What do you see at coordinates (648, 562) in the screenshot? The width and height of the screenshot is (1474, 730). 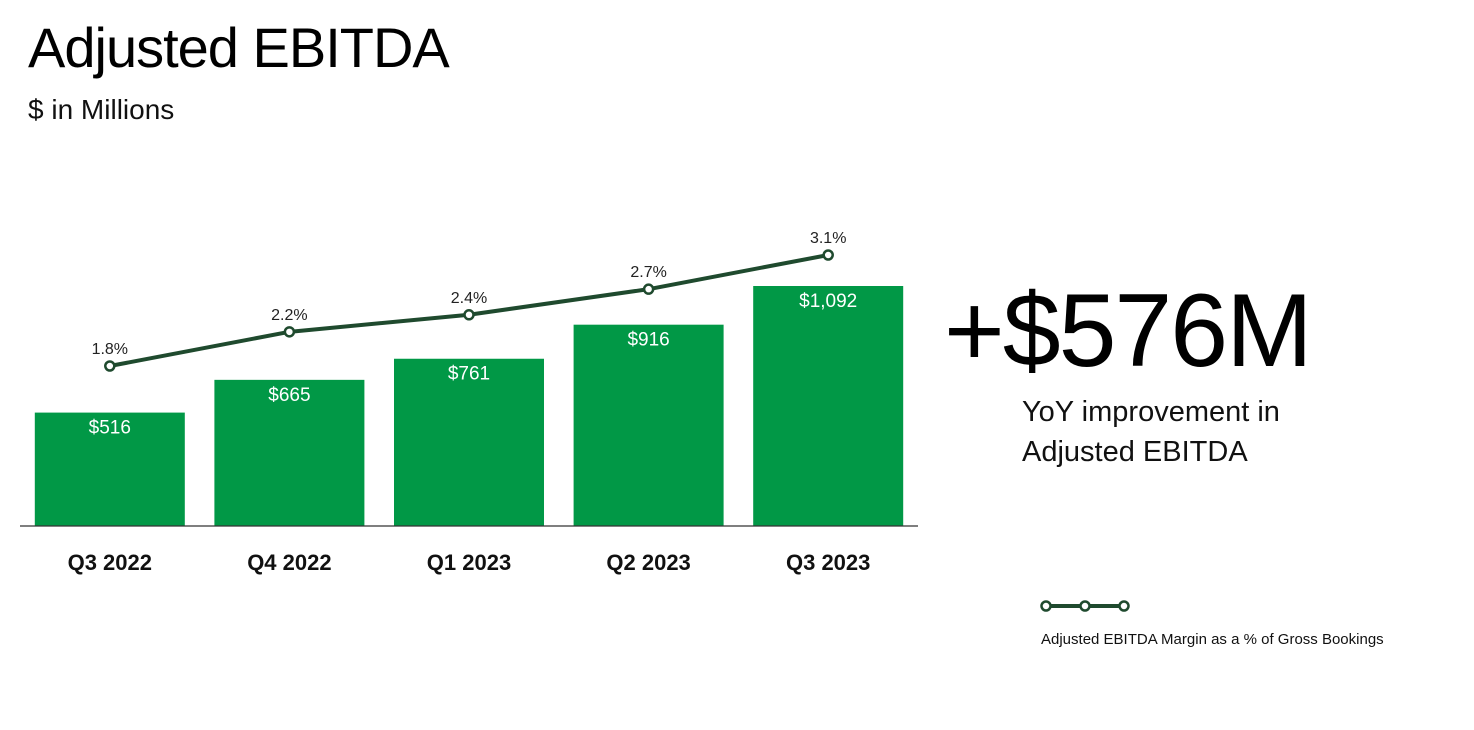 I see `category-label-3: Q2 2023` at bounding box center [648, 562].